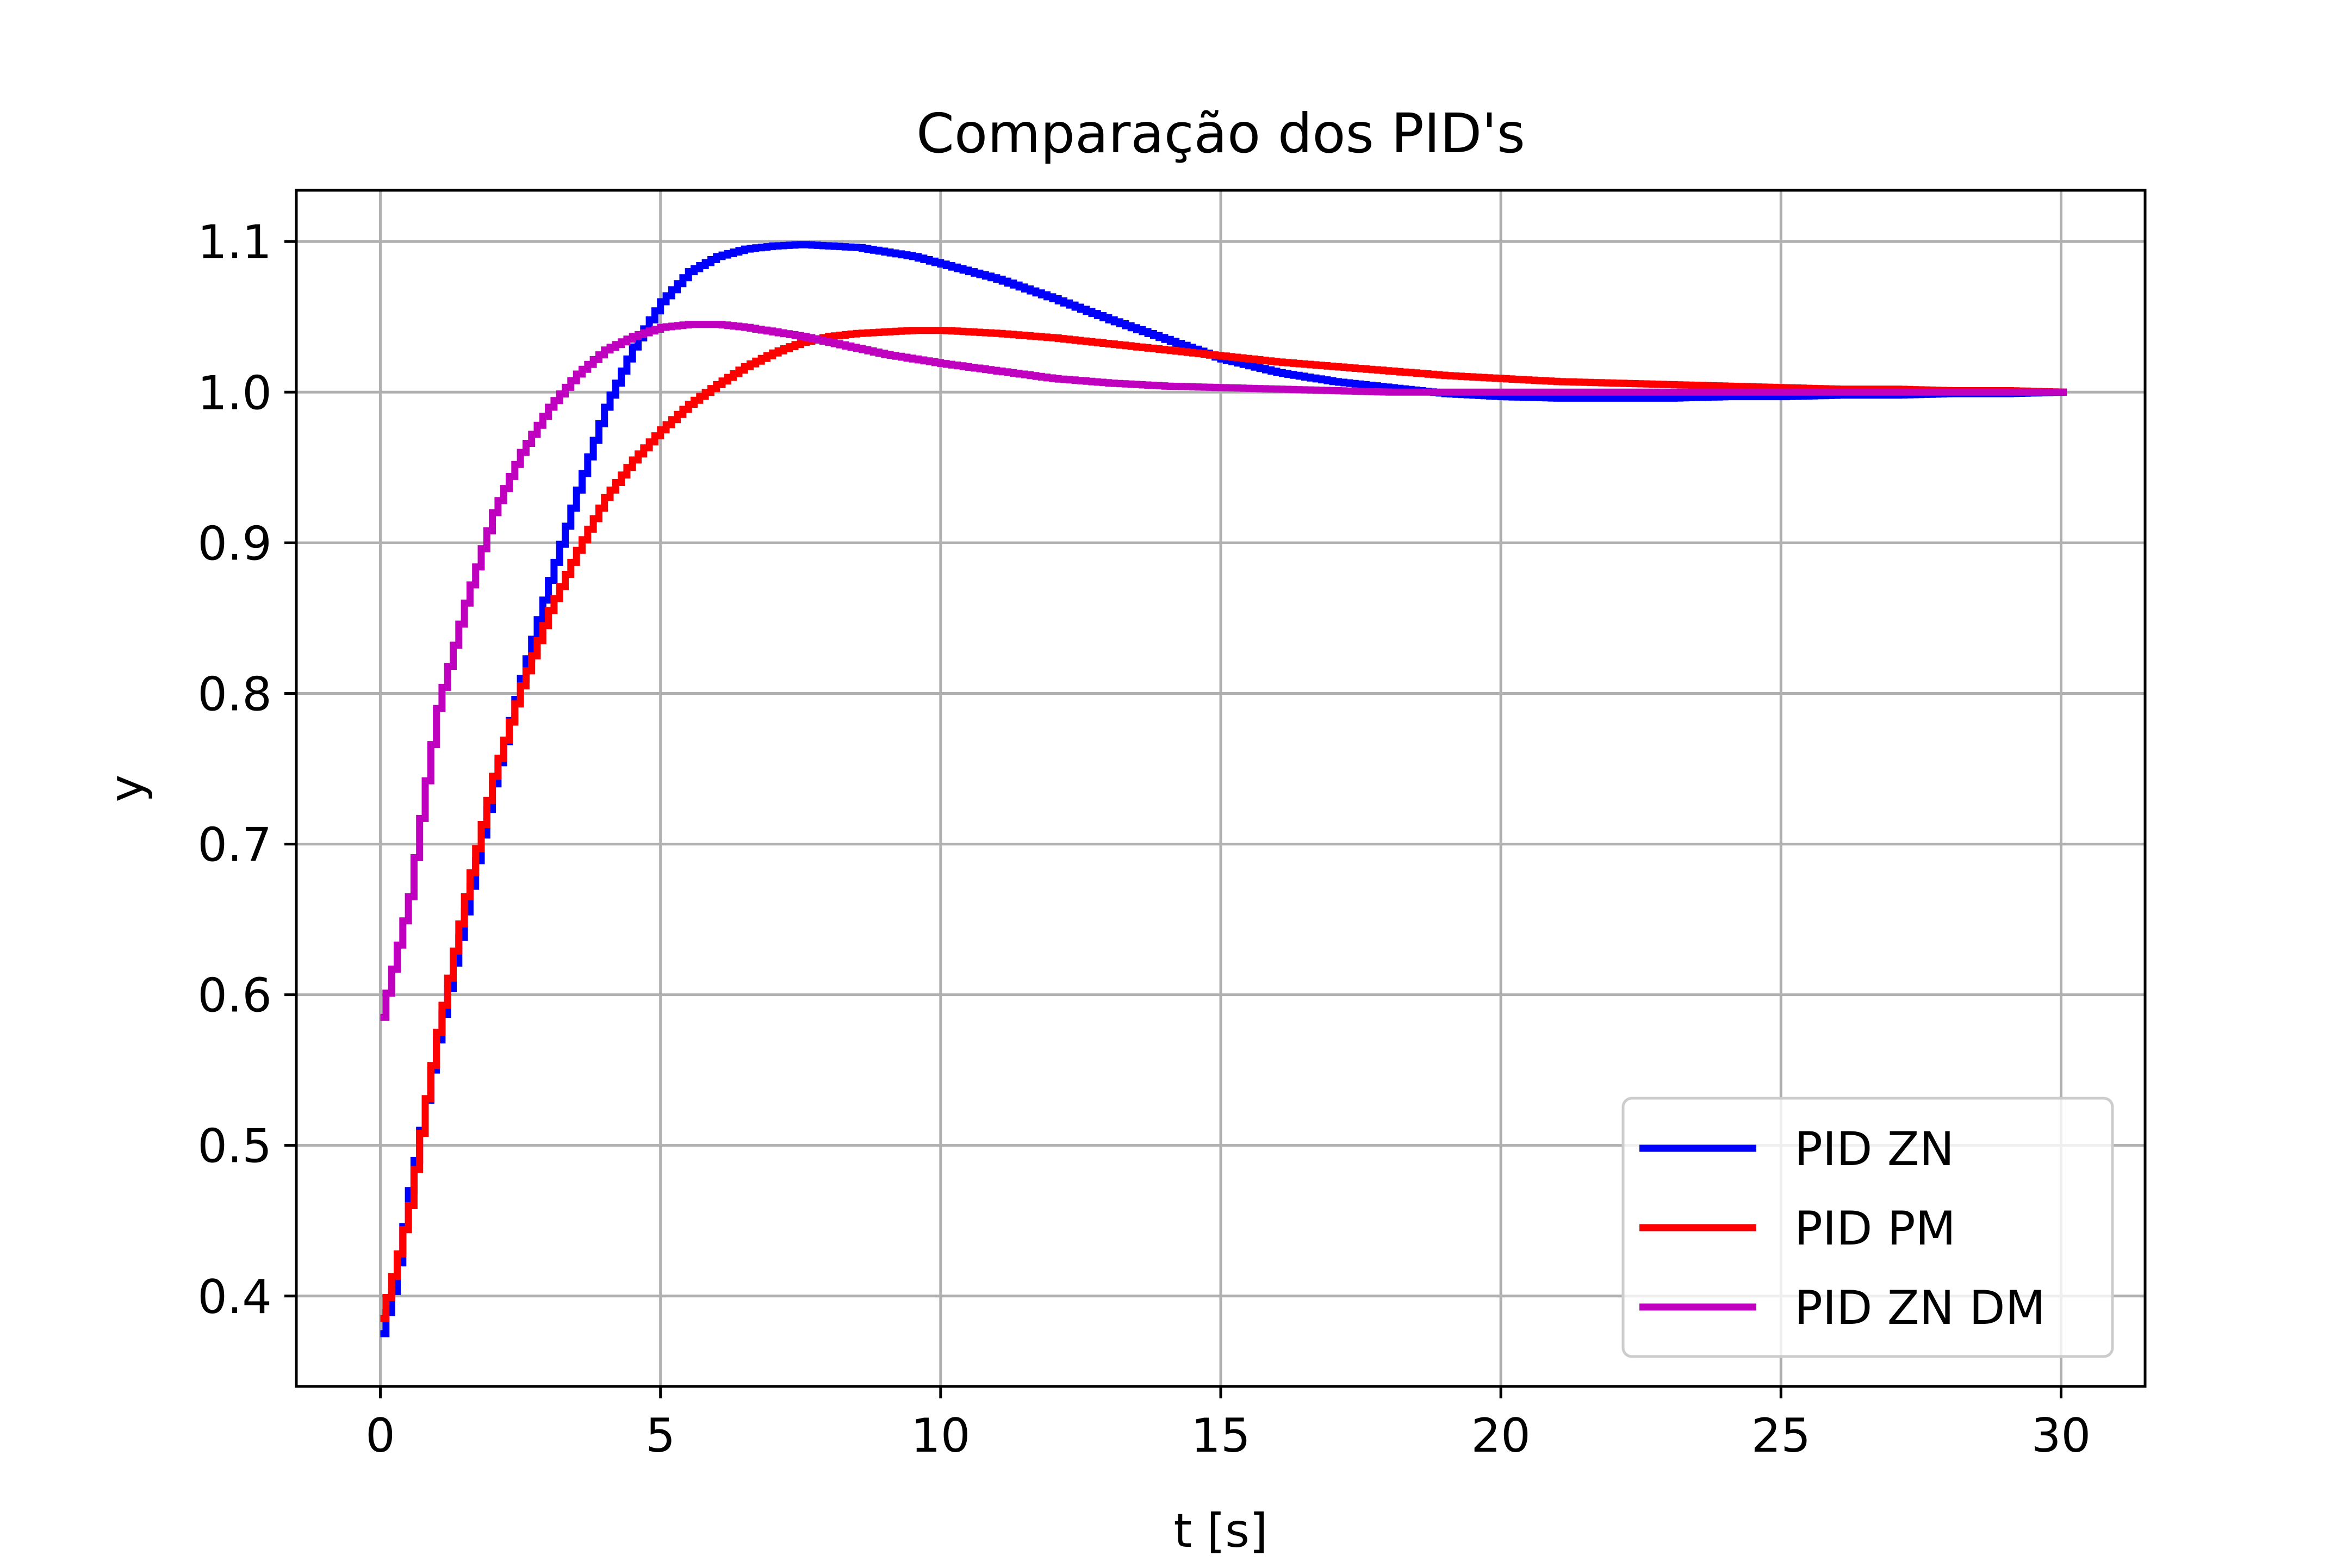 This screenshot has width=2349, height=1568. Describe the element at coordinates (1220, 1436) in the screenshot. I see `x-tick-label: 15` at that location.